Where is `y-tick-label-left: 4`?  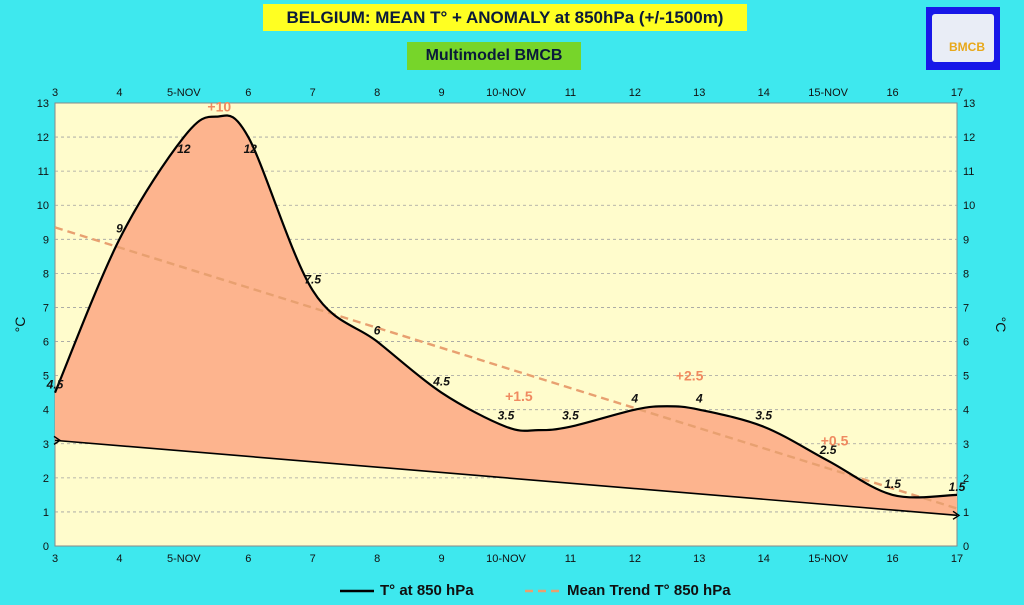 y-tick-label-left: 4 is located at coordinates (46, 411).